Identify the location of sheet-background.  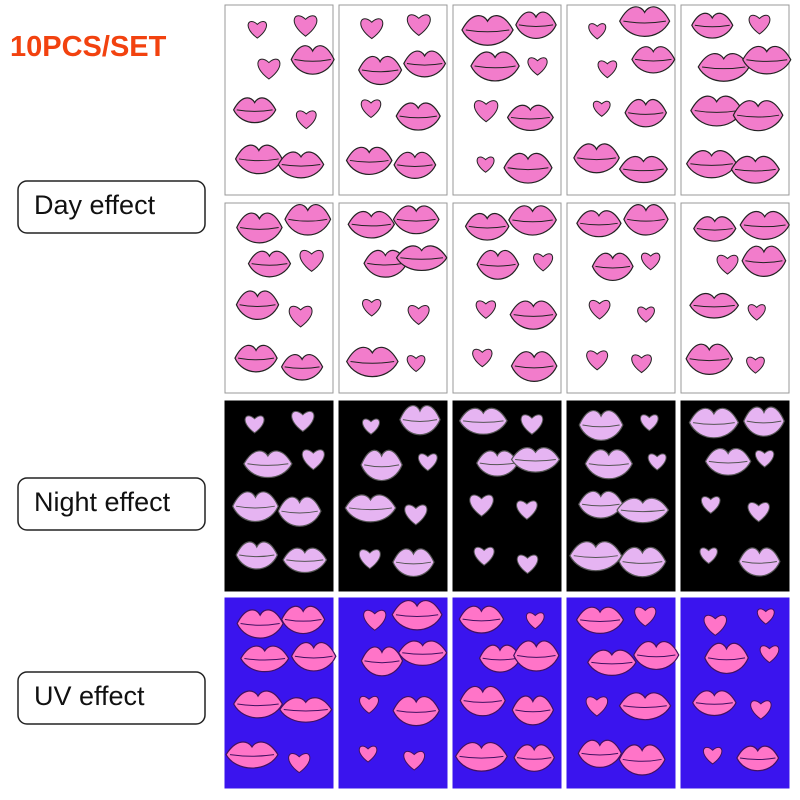
(621, 298).